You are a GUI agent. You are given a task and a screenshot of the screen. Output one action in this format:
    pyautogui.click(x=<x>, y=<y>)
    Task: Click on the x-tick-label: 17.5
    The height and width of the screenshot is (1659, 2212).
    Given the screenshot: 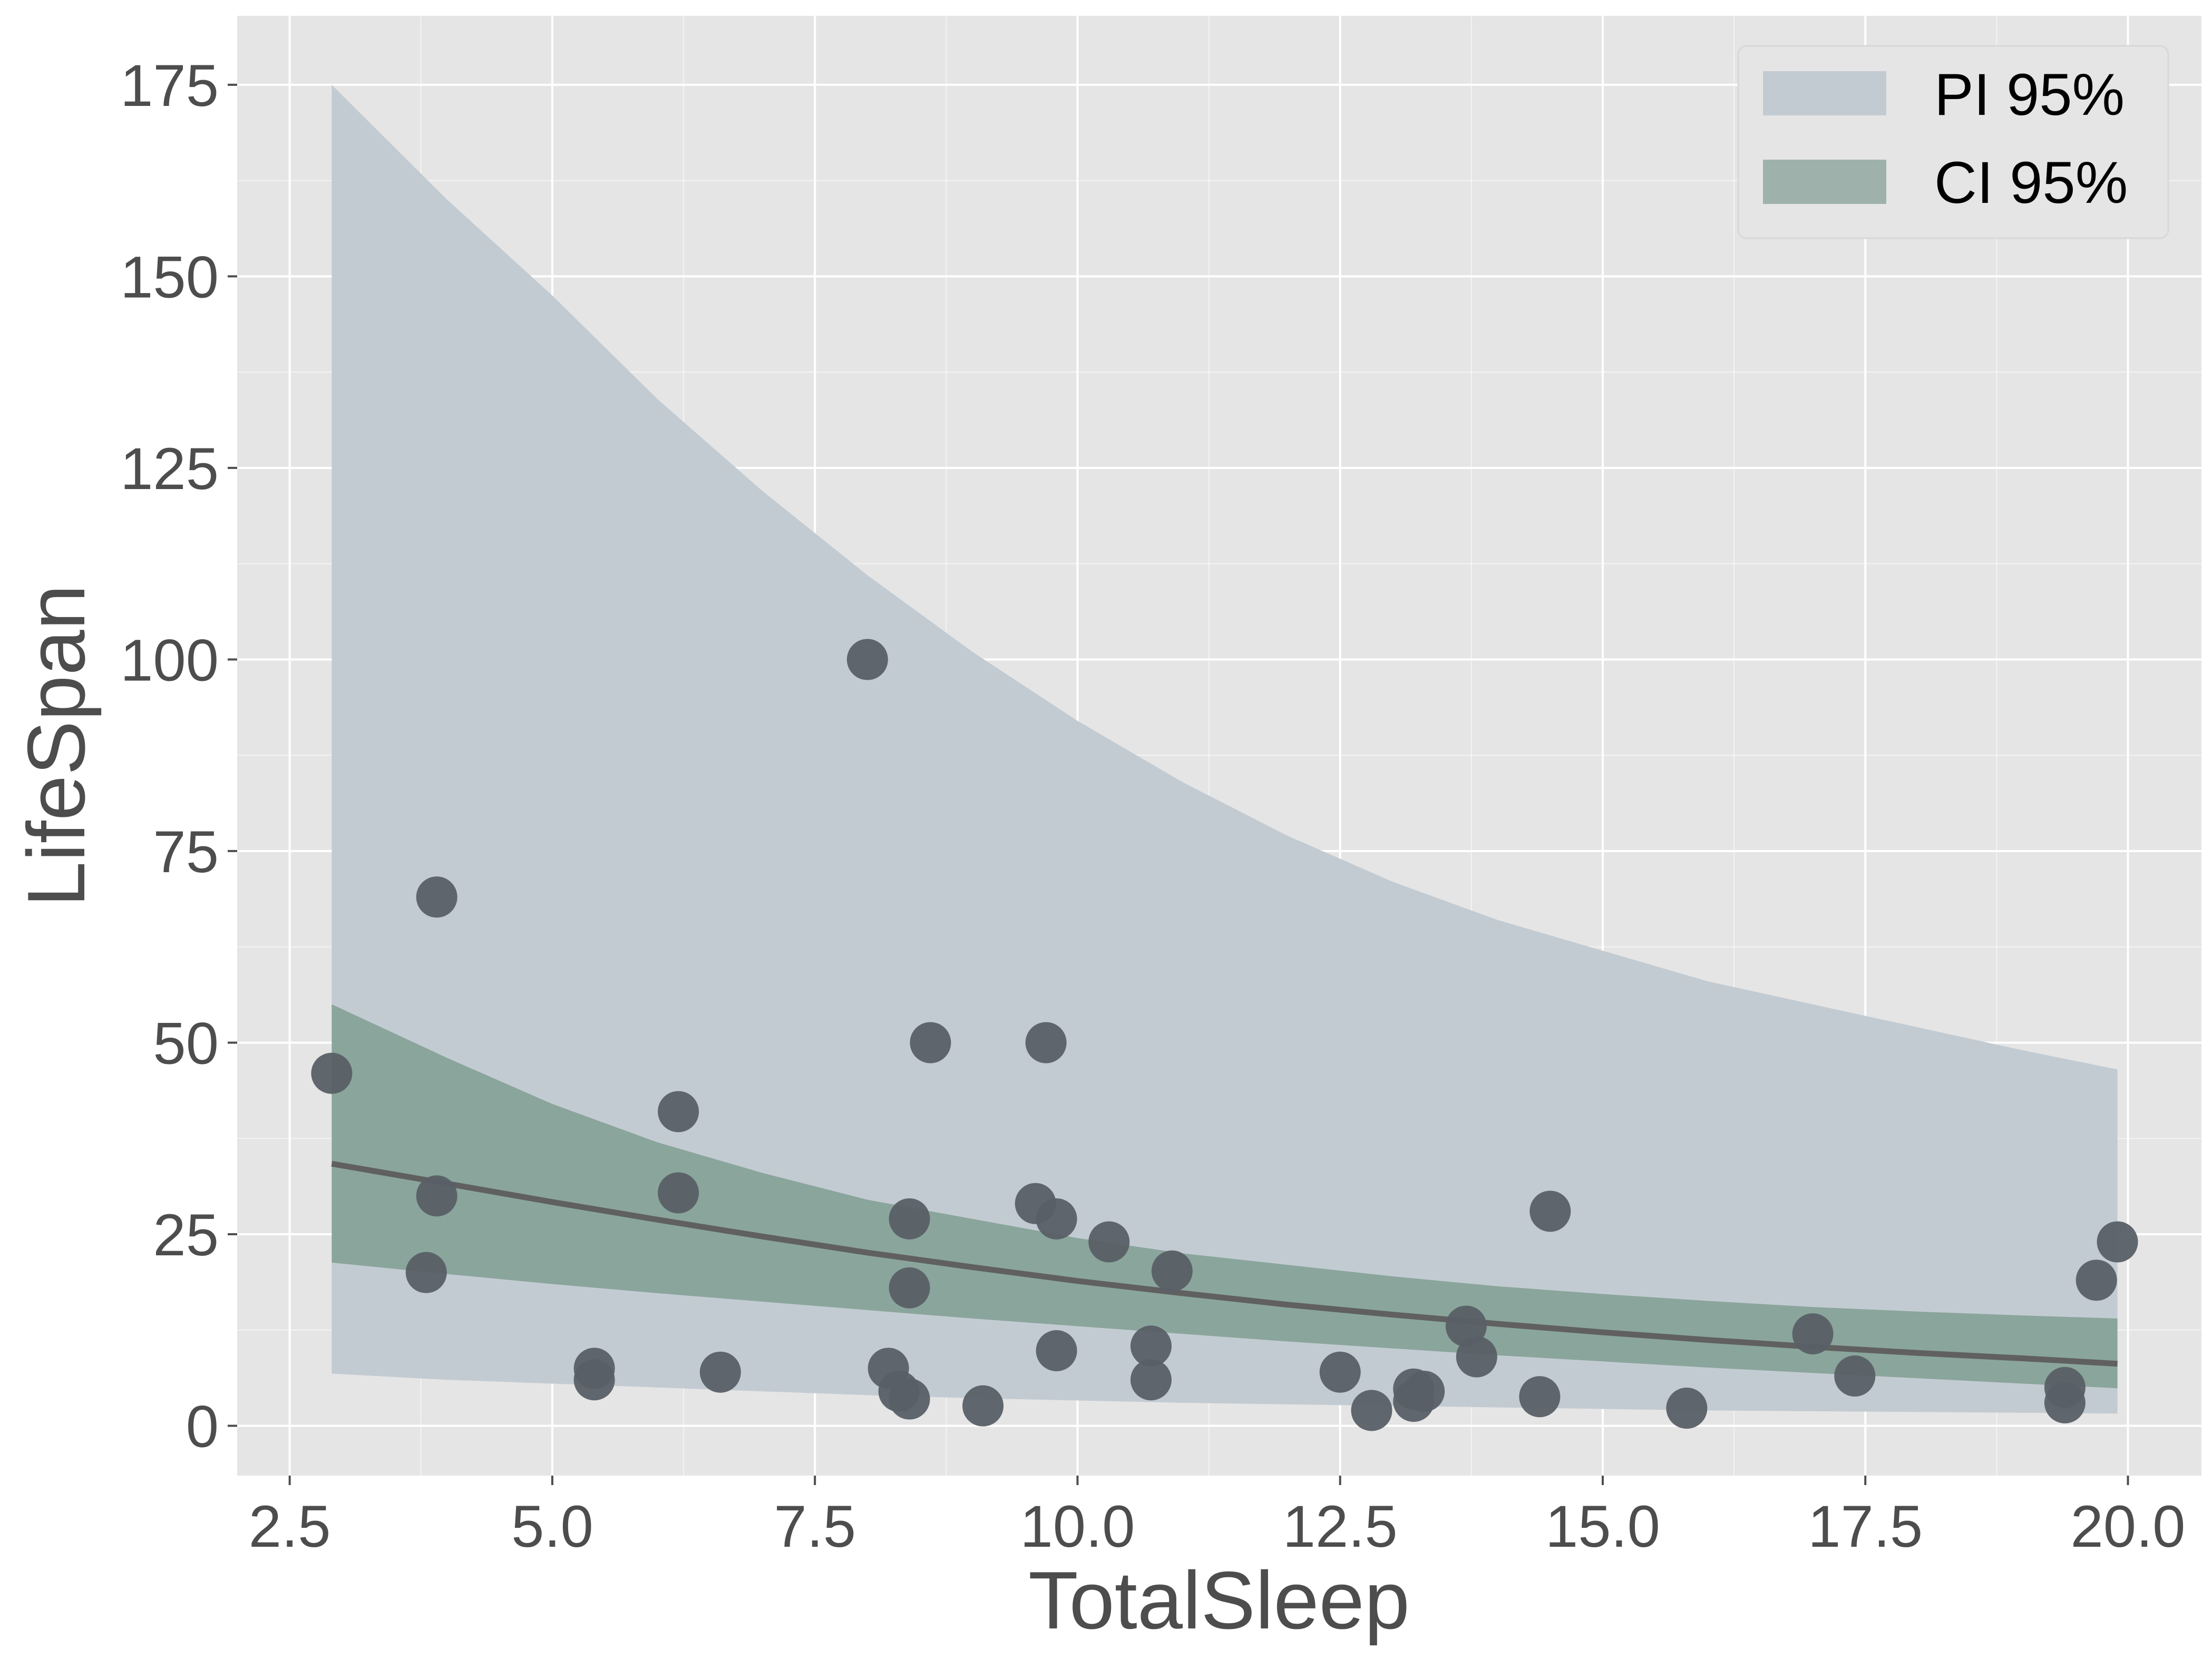 What is the action you would take?
    pyautogui.click(x=1865, y=1526)
    